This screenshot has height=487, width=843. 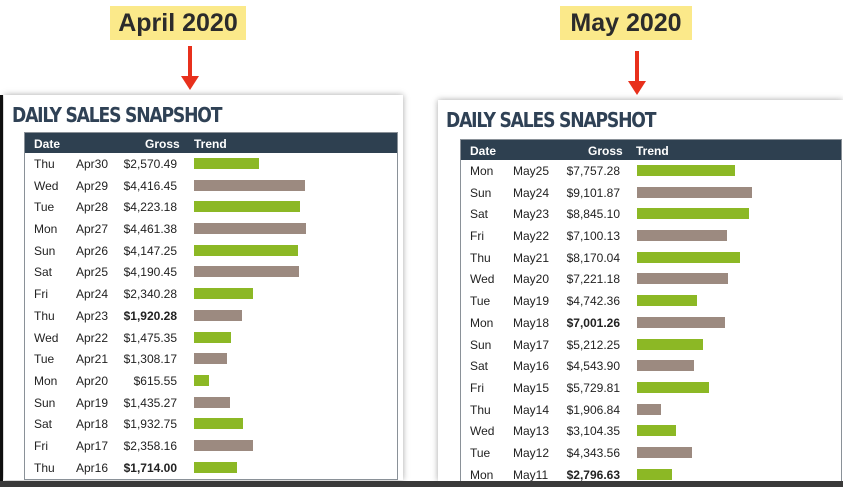 I want to click on april-month-badge: April 2020, so click(x=178, y=23).